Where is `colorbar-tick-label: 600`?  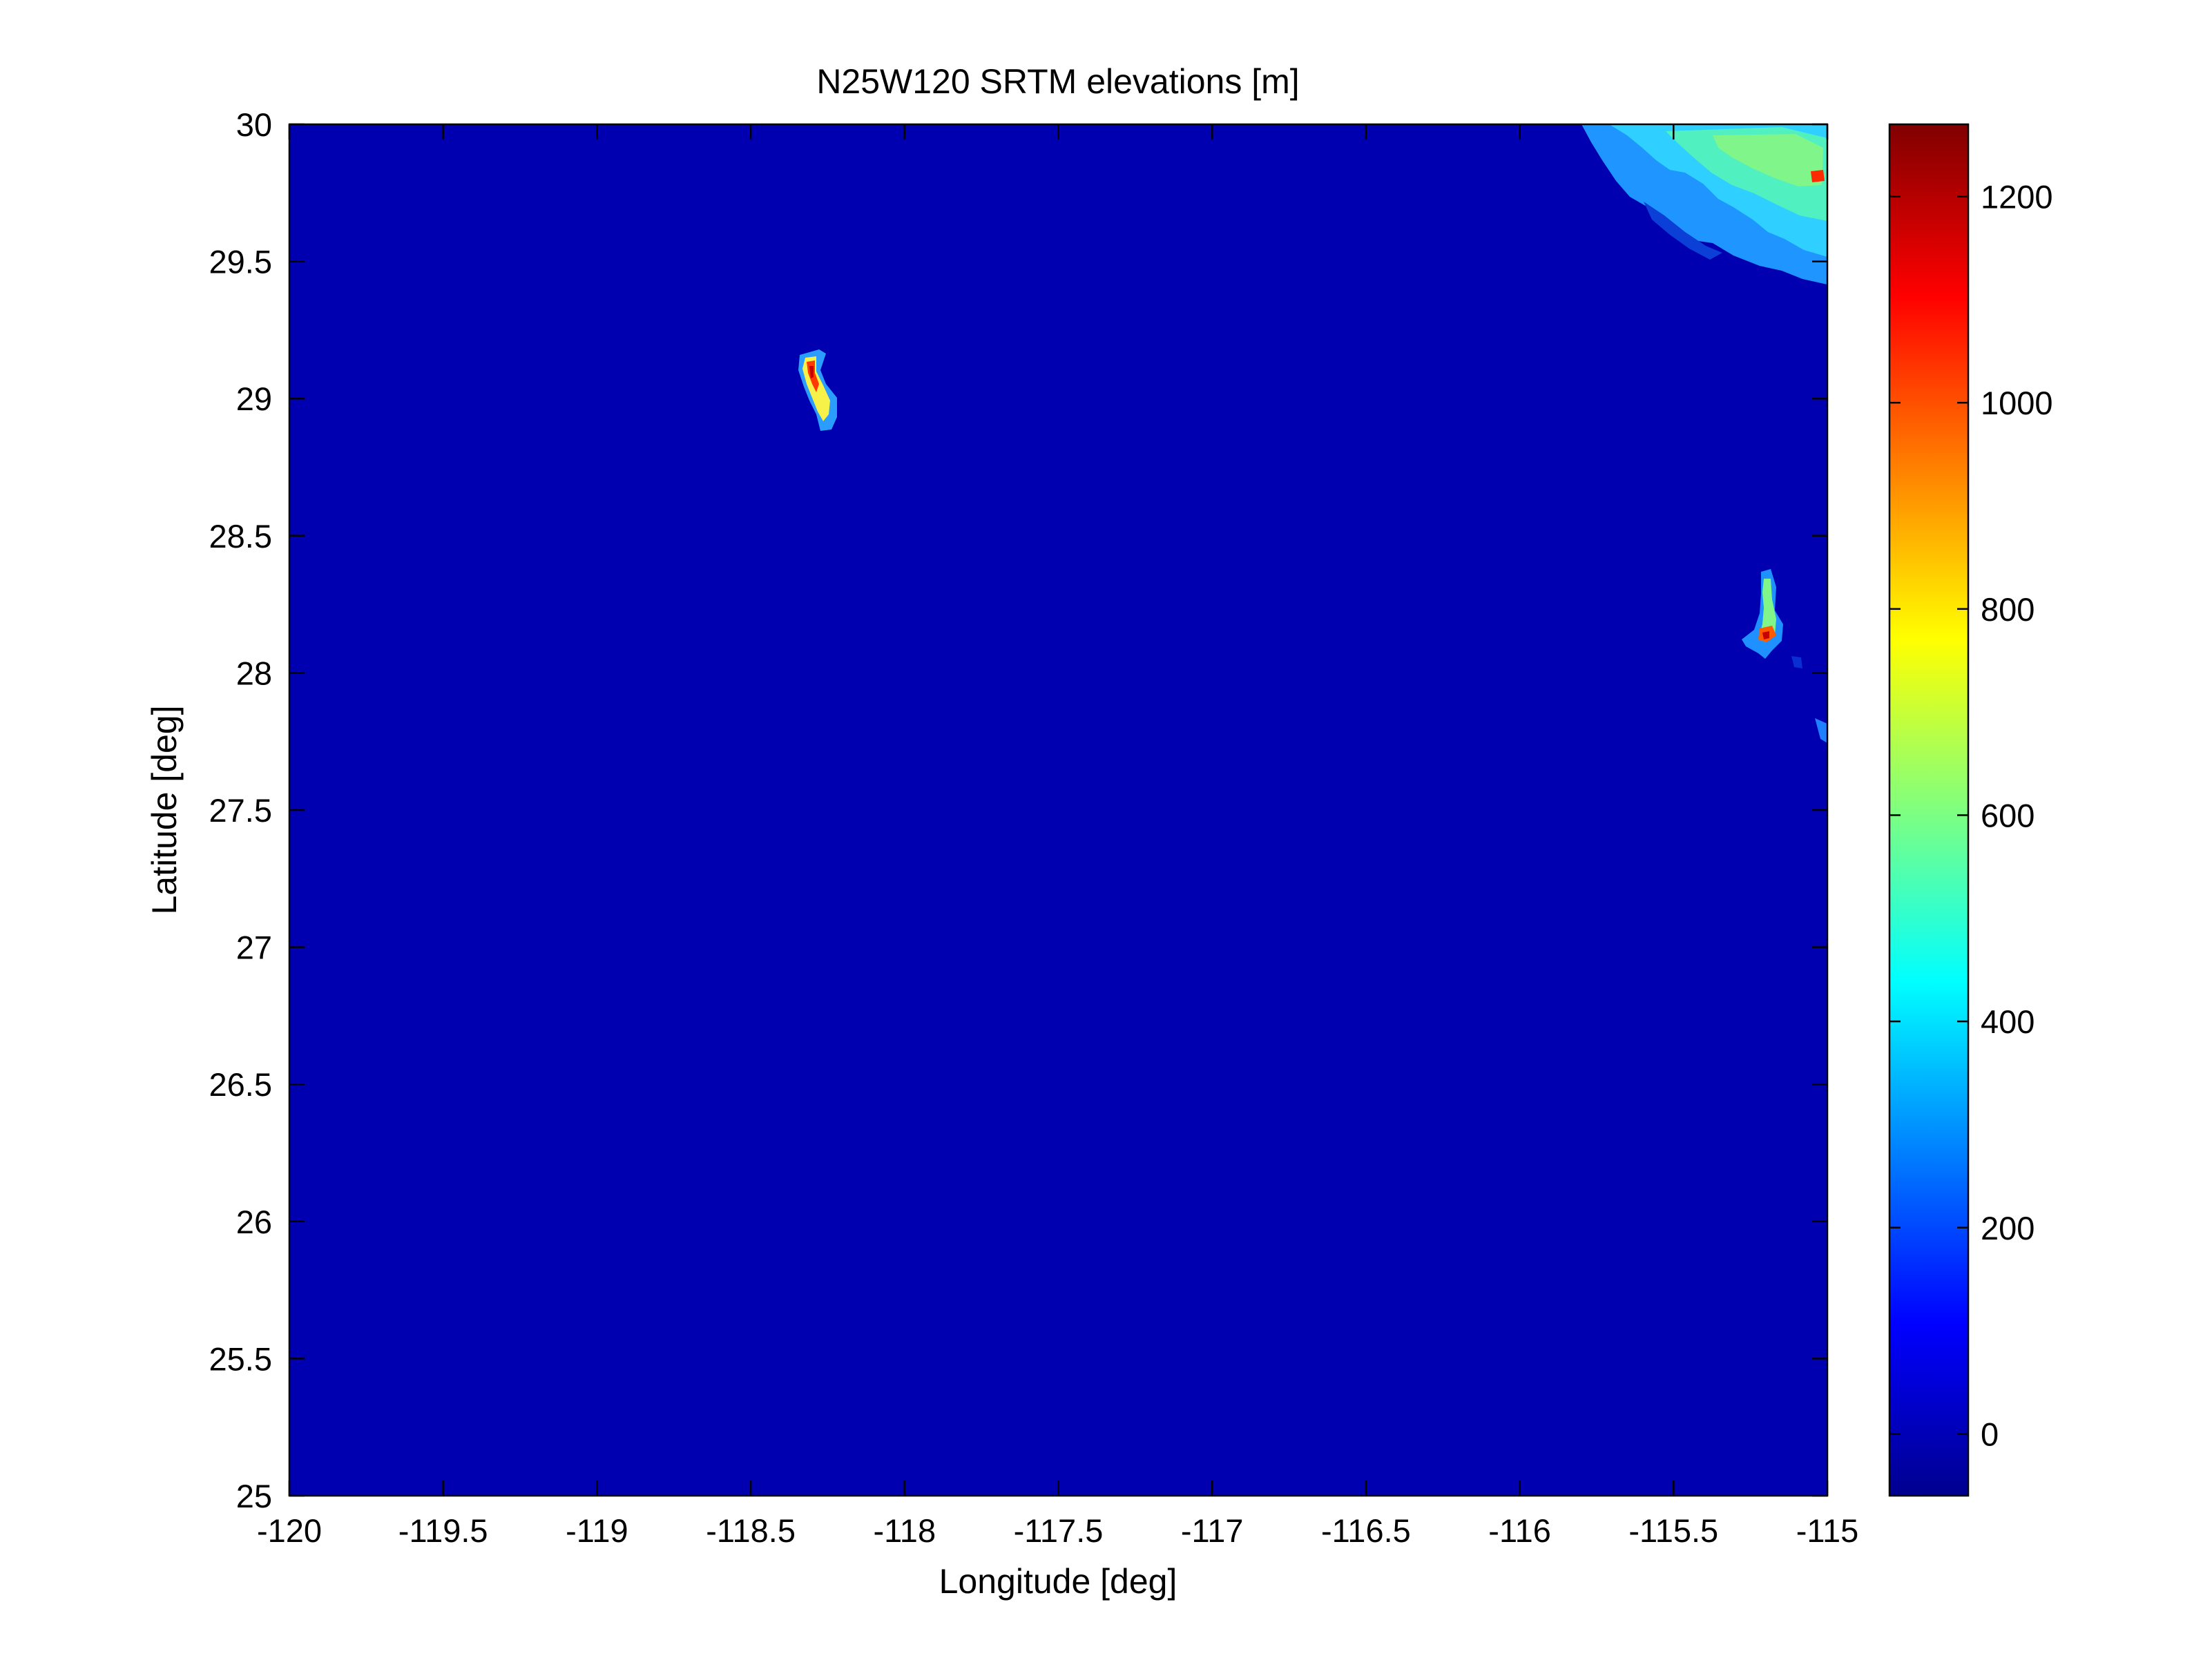
colorbar-tick-label: 600 is located at coordinates (2008, 815).